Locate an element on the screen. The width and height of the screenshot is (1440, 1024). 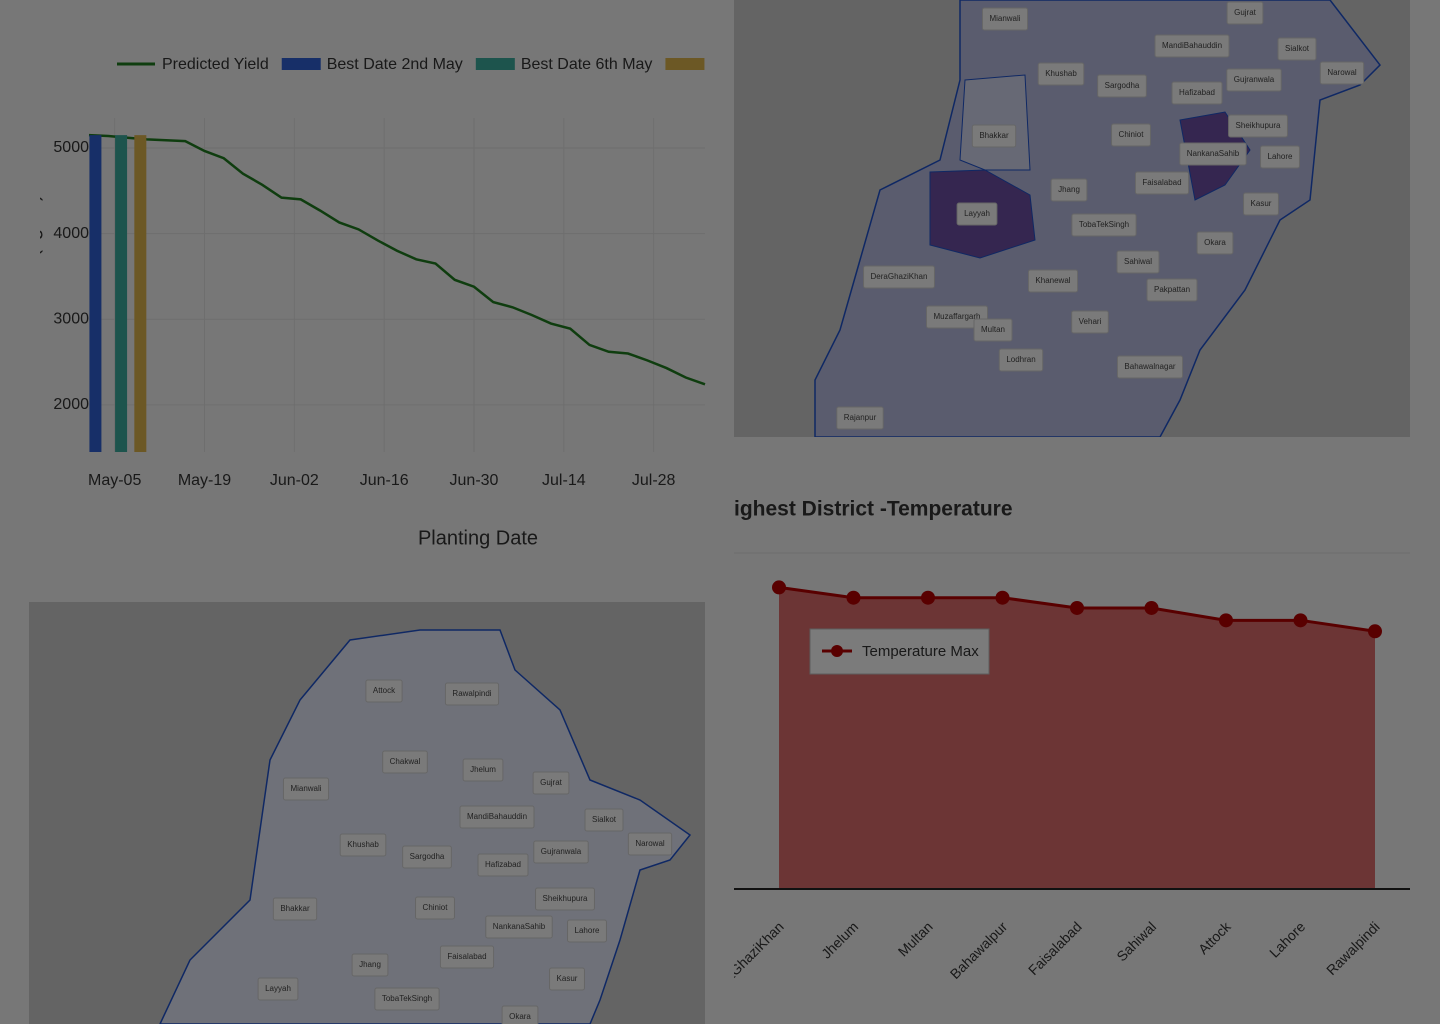
district-label: Rawalpindi is located at coordinates (471, 693).